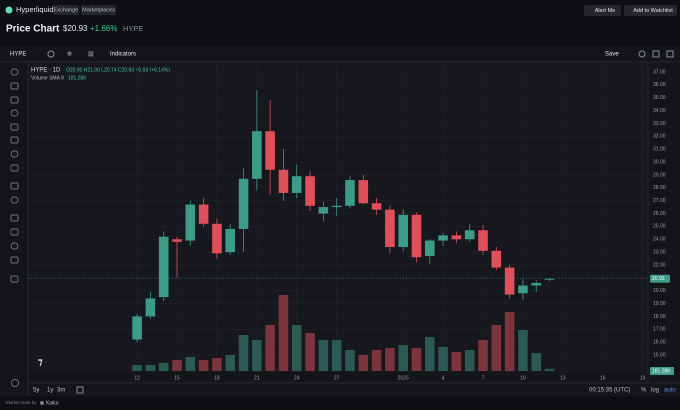 The height and width of the screenshot is (410, 680). I want to click on y-tick-label: 16.00, so click(659, 342).